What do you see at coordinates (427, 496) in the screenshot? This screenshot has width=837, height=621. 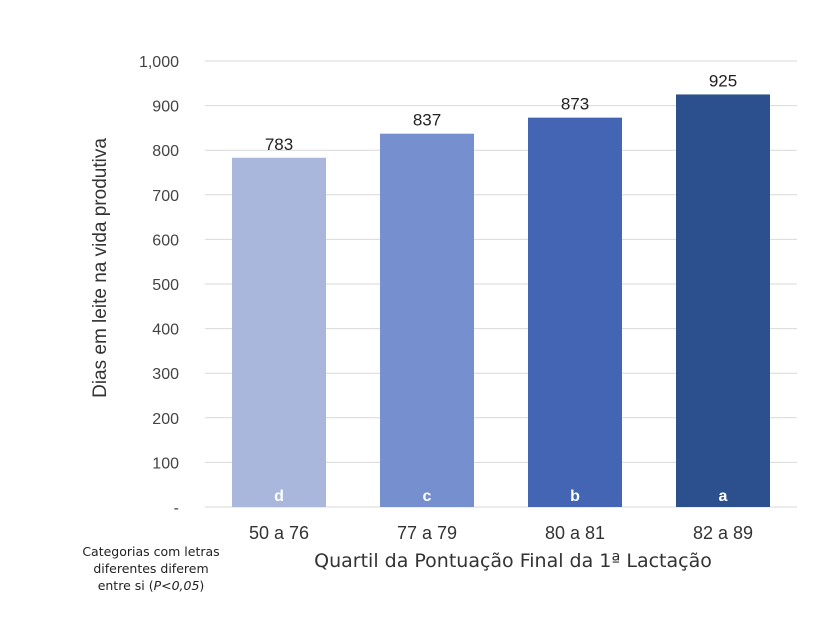 I see `significance-letter: c` at bounding box center [427, 496].